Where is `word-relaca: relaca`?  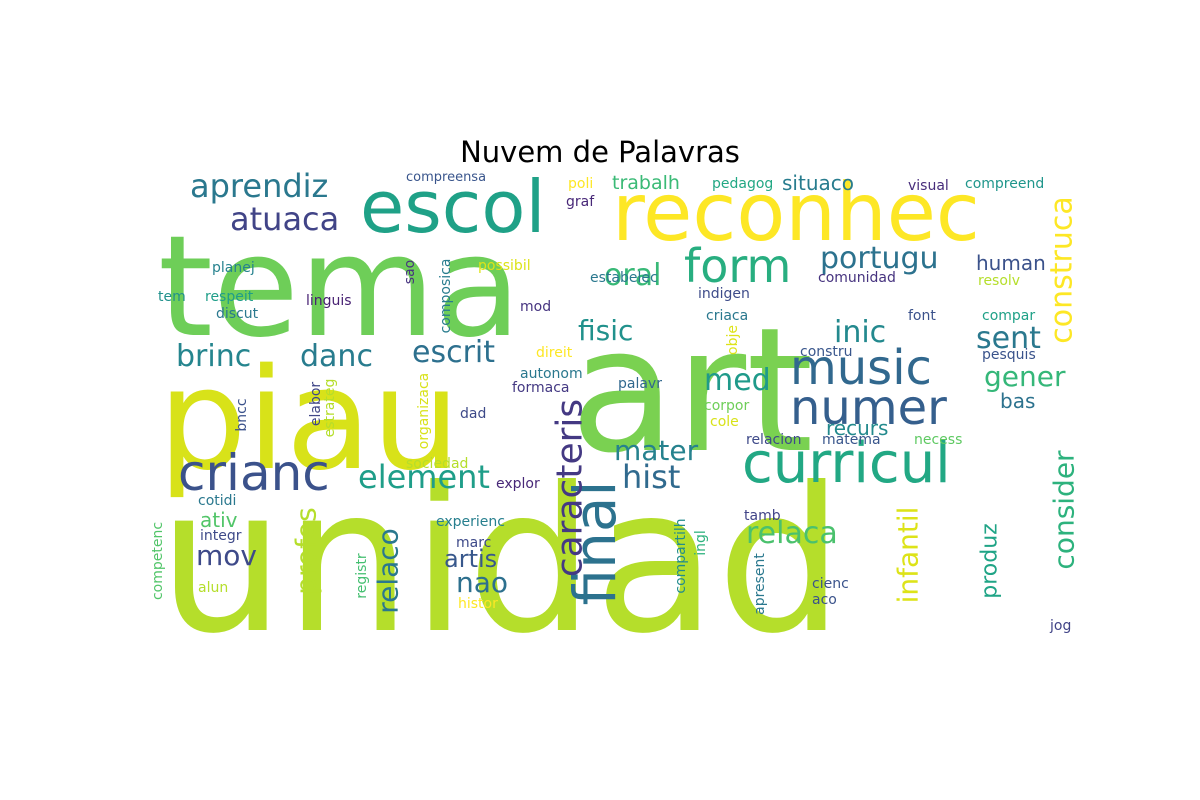 word-relaca: relaca is located at coordinates (792, 533).